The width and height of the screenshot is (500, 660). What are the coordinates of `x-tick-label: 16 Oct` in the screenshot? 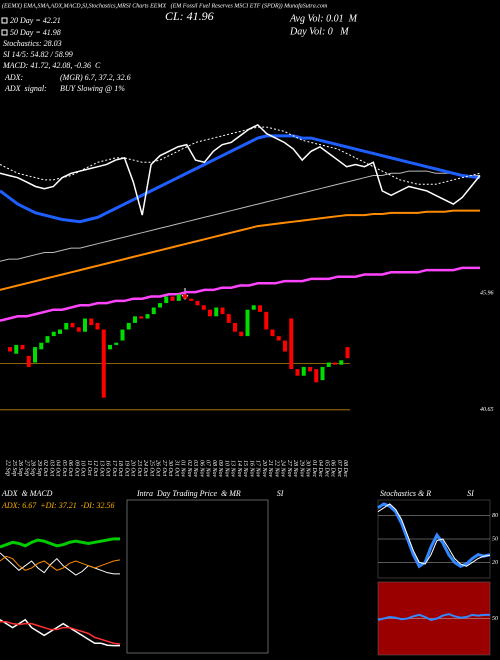 It's located at (108, 468).